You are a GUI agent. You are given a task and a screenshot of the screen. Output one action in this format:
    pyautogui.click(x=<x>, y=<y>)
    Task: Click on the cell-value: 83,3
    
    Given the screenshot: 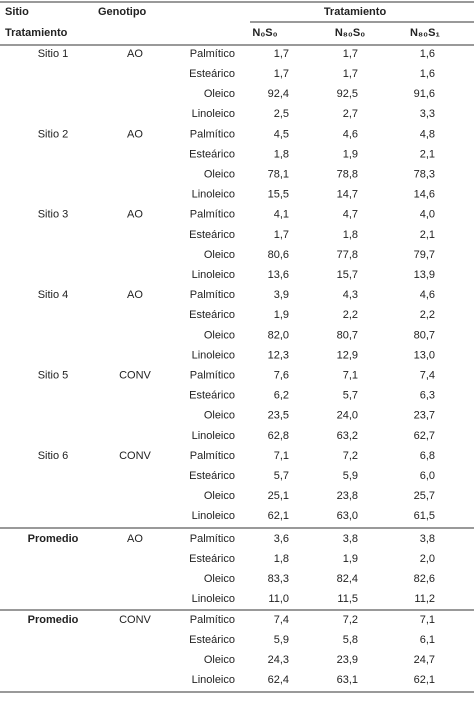 What is the action you would take?
    pyautogui.click(x=278, y=579)
    